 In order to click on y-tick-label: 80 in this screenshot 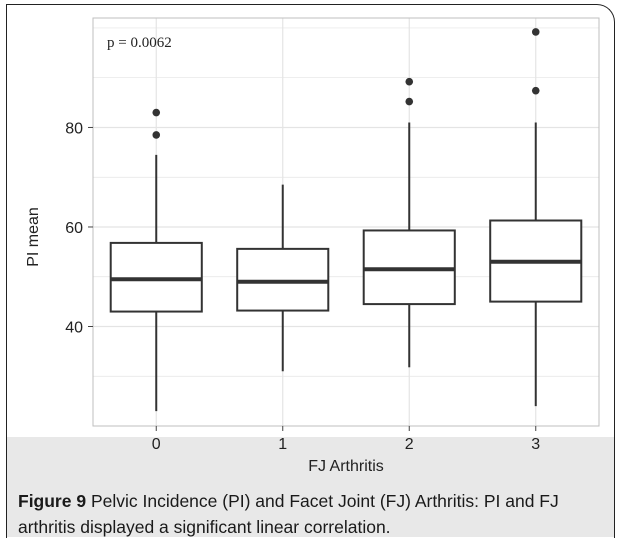, I will do `click(74, 128)`.